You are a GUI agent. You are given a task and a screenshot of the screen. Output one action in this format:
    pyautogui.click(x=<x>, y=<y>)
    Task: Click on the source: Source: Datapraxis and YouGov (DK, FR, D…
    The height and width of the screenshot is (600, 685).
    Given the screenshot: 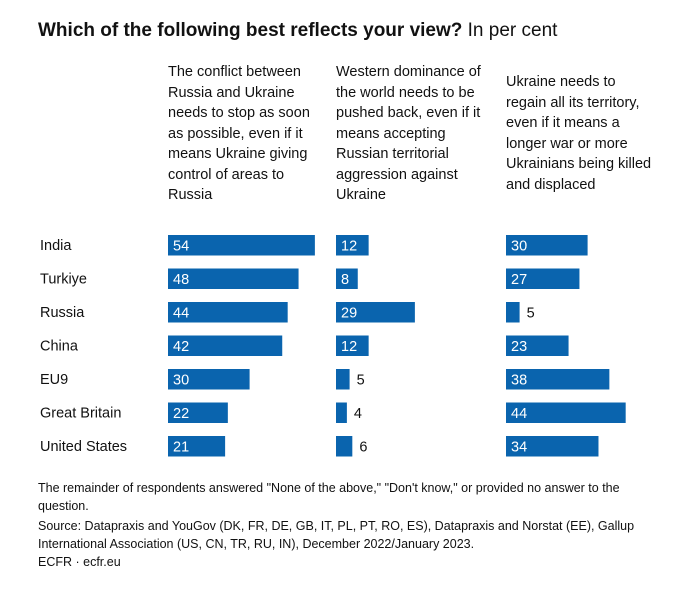 What is the action you would take?
    pyautogui.click(x=336, y=535)
    